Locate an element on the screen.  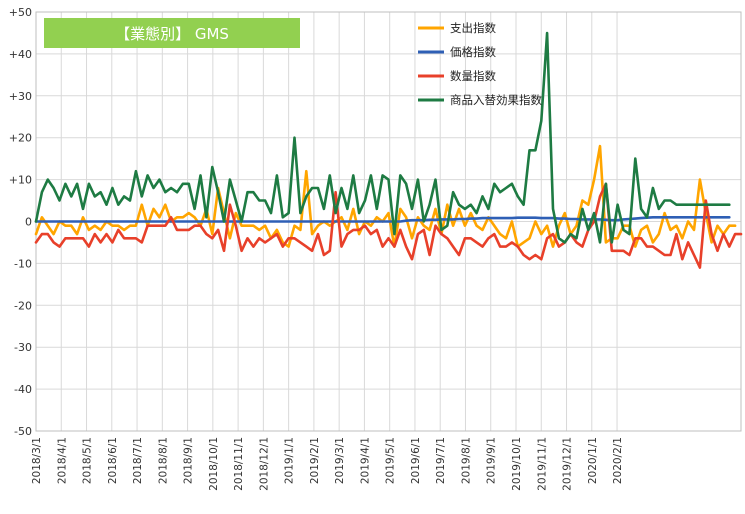
x-tick-label: 2019/7/1 is located at coordinates (441, 460).